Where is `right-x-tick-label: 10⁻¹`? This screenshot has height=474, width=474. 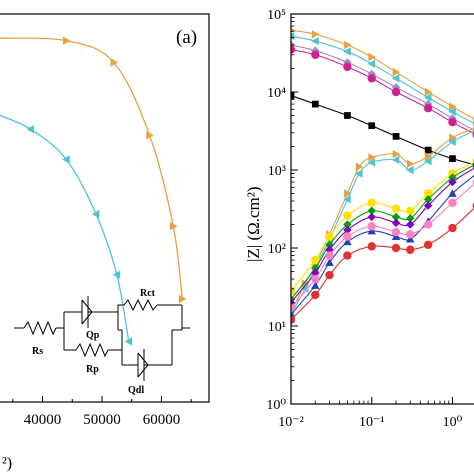
right-x-tick-label: 10⁻¹ is located at coordinates (372, 422).